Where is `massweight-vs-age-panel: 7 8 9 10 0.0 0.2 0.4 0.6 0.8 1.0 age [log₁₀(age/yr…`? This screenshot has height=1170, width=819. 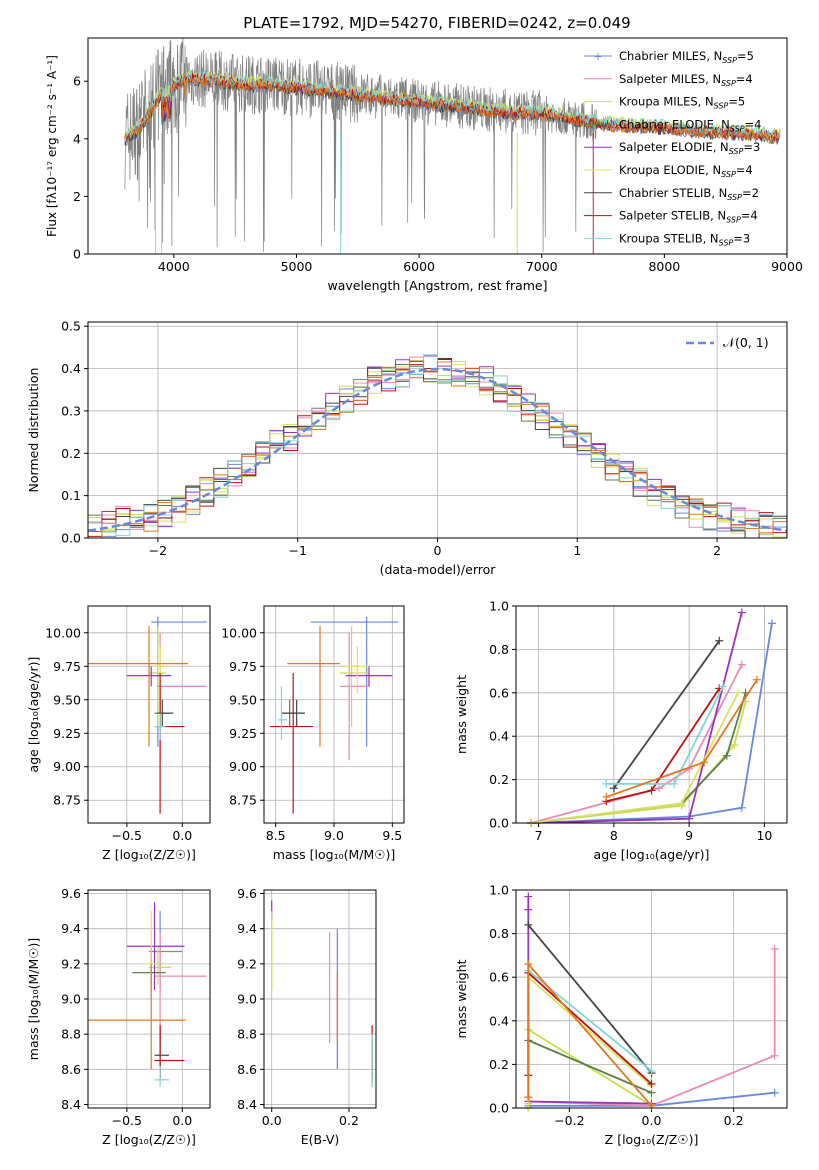
massweight-vs-age-panel: 7 8 9 10 0.0 0.2 0.4 0.6 0.8 1.0 age [log₁₀(age/yr… is located at coordinates (621, 730).